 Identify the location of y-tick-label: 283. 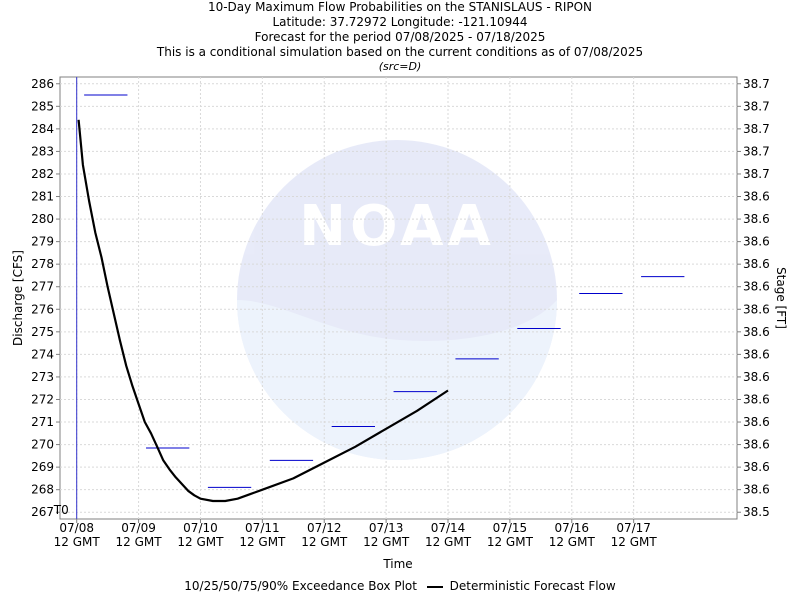
(42, 151).